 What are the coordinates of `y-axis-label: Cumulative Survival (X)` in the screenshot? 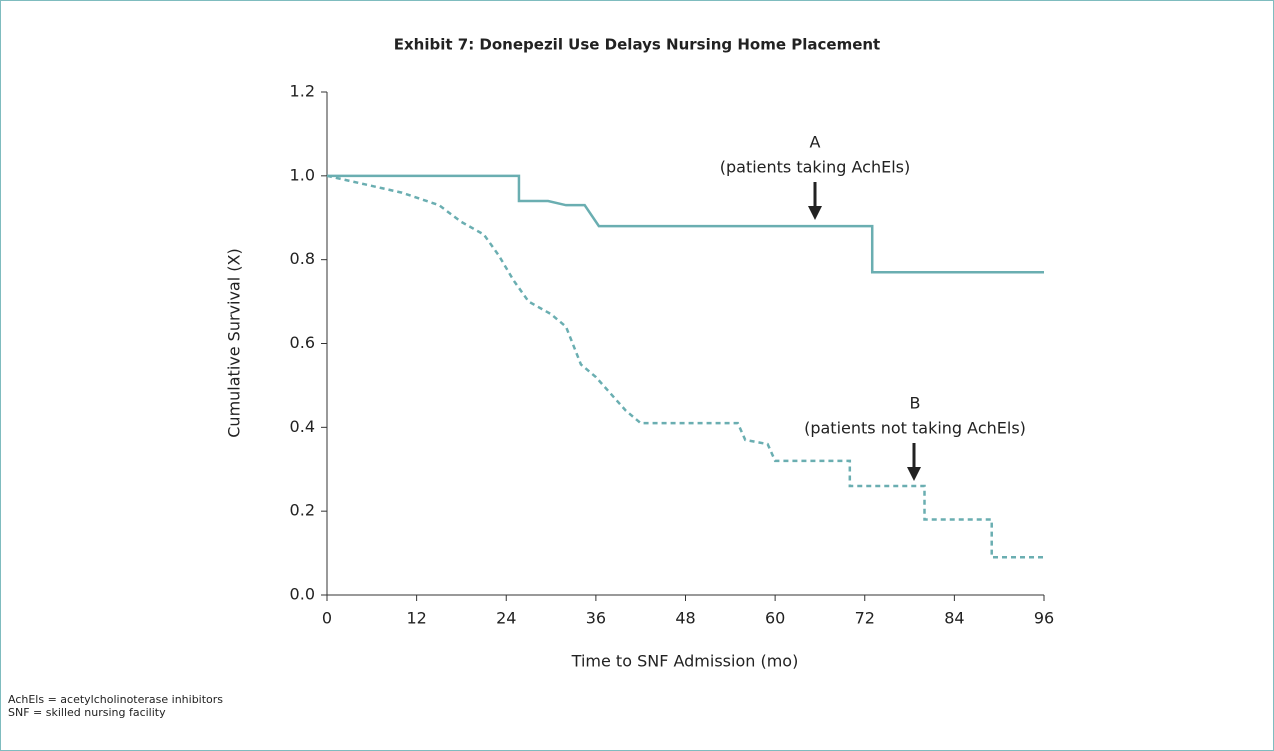 It's located at (234, 342).